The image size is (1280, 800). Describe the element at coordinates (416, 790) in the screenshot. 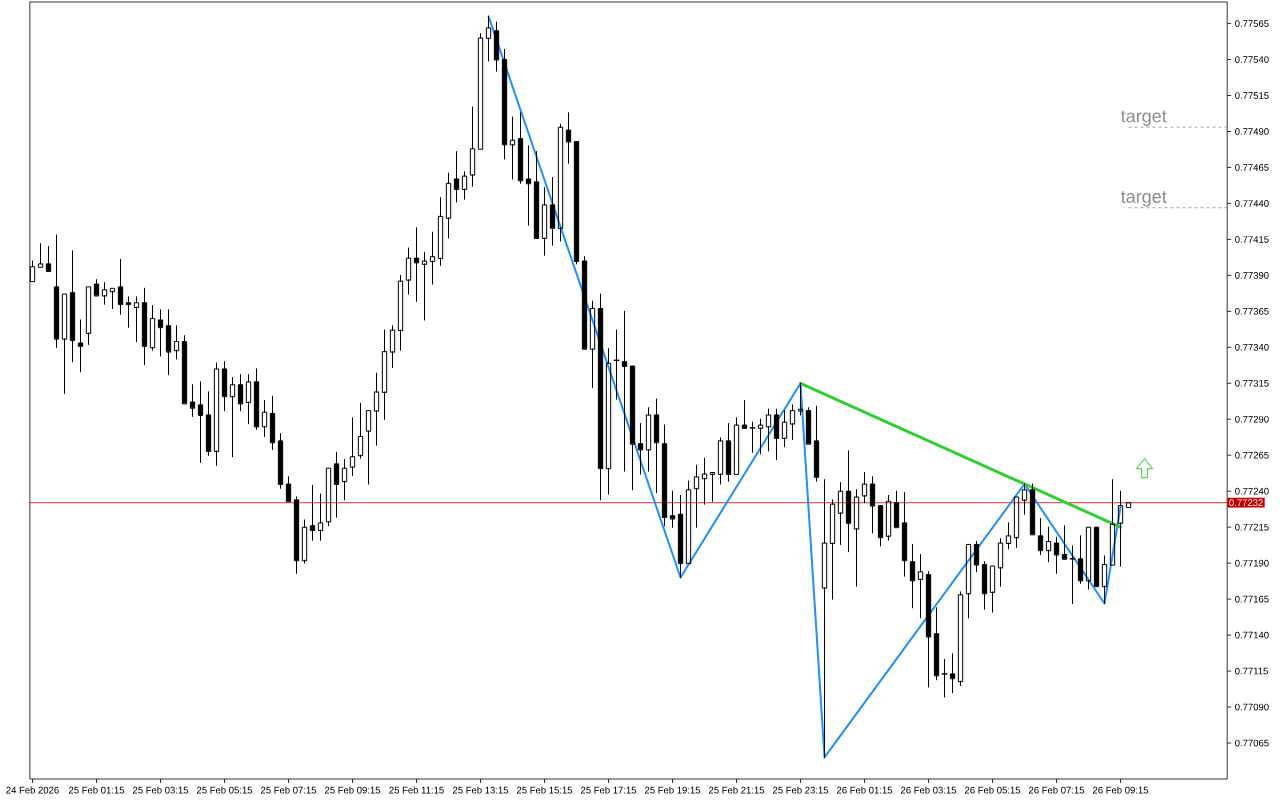

I see `x-tick-label: 25 Feb 11:15` at that location.